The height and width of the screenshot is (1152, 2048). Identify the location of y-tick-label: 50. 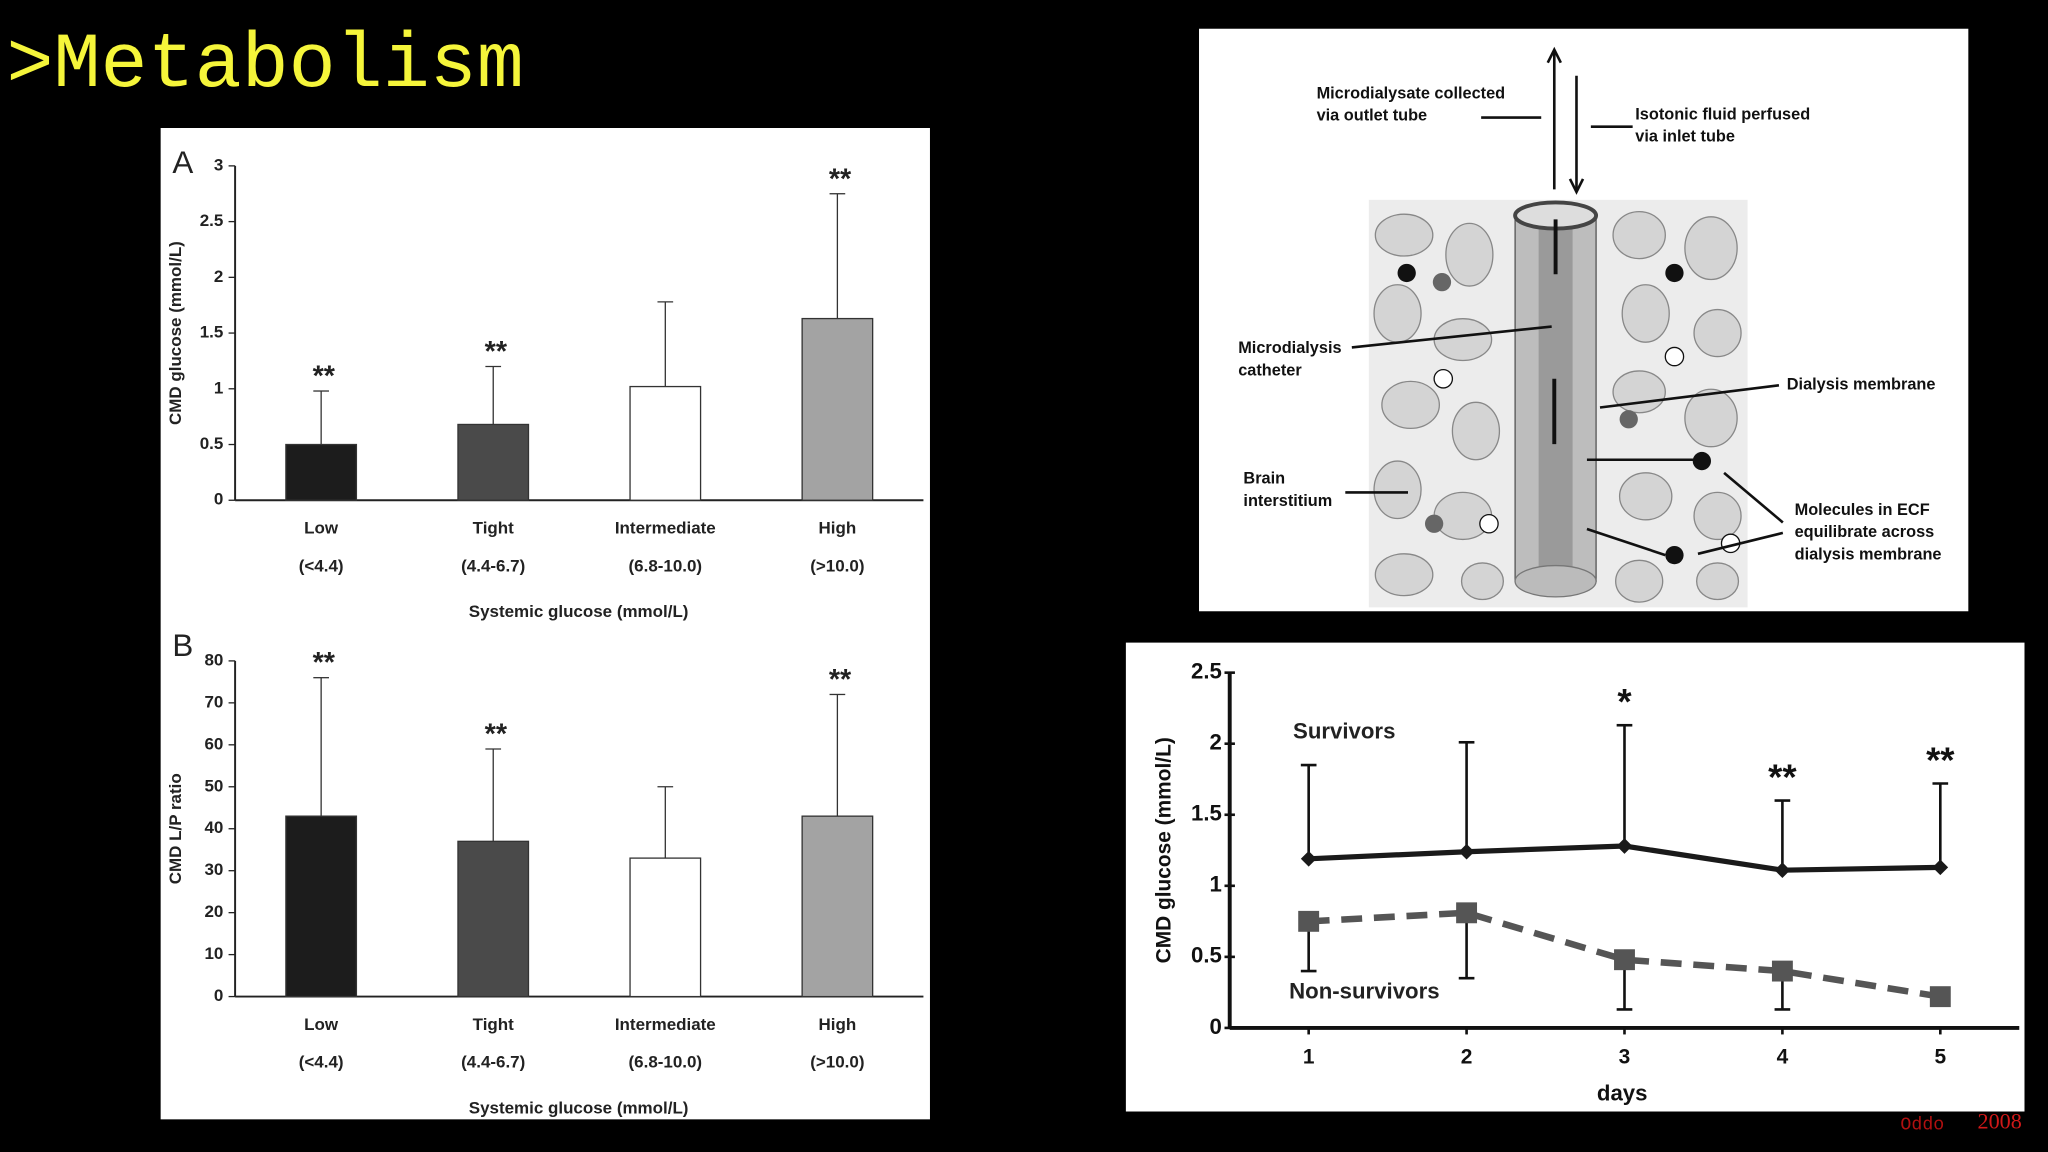
(213, 785).